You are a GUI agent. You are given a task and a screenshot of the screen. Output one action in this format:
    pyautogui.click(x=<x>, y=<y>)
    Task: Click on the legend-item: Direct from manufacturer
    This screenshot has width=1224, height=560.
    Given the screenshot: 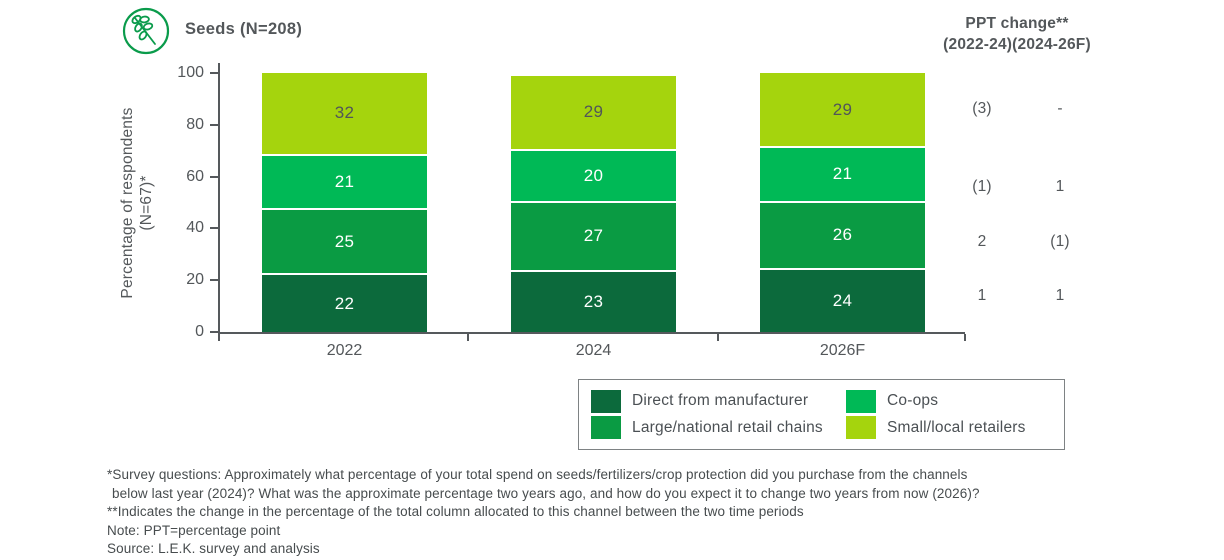 What is the action you would take?
    pyautogui.click(x=718, y=401)
    